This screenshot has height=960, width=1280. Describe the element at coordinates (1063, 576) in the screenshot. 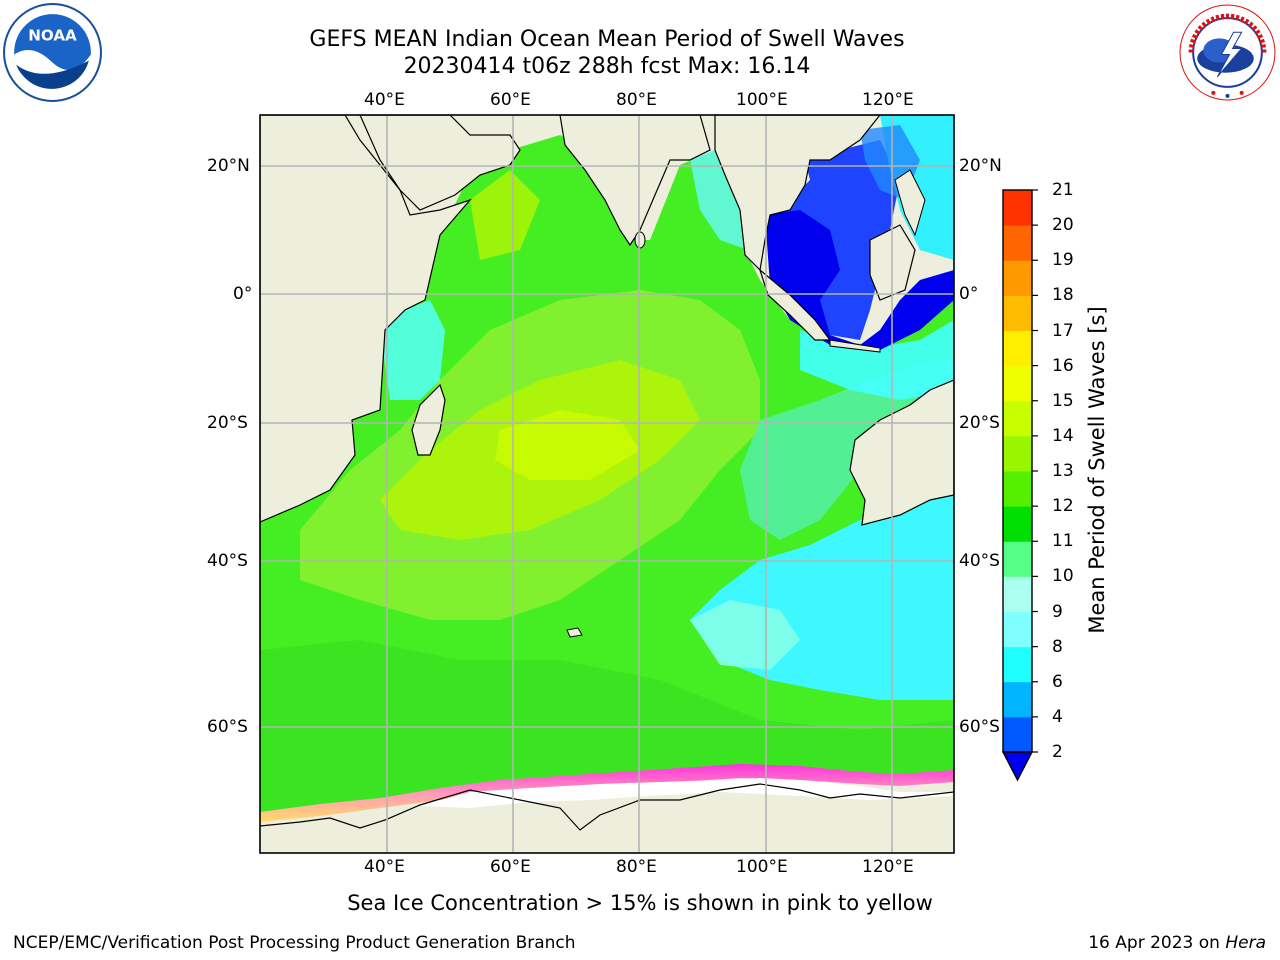

I see `colorbar-tick-label: 10` at that location.